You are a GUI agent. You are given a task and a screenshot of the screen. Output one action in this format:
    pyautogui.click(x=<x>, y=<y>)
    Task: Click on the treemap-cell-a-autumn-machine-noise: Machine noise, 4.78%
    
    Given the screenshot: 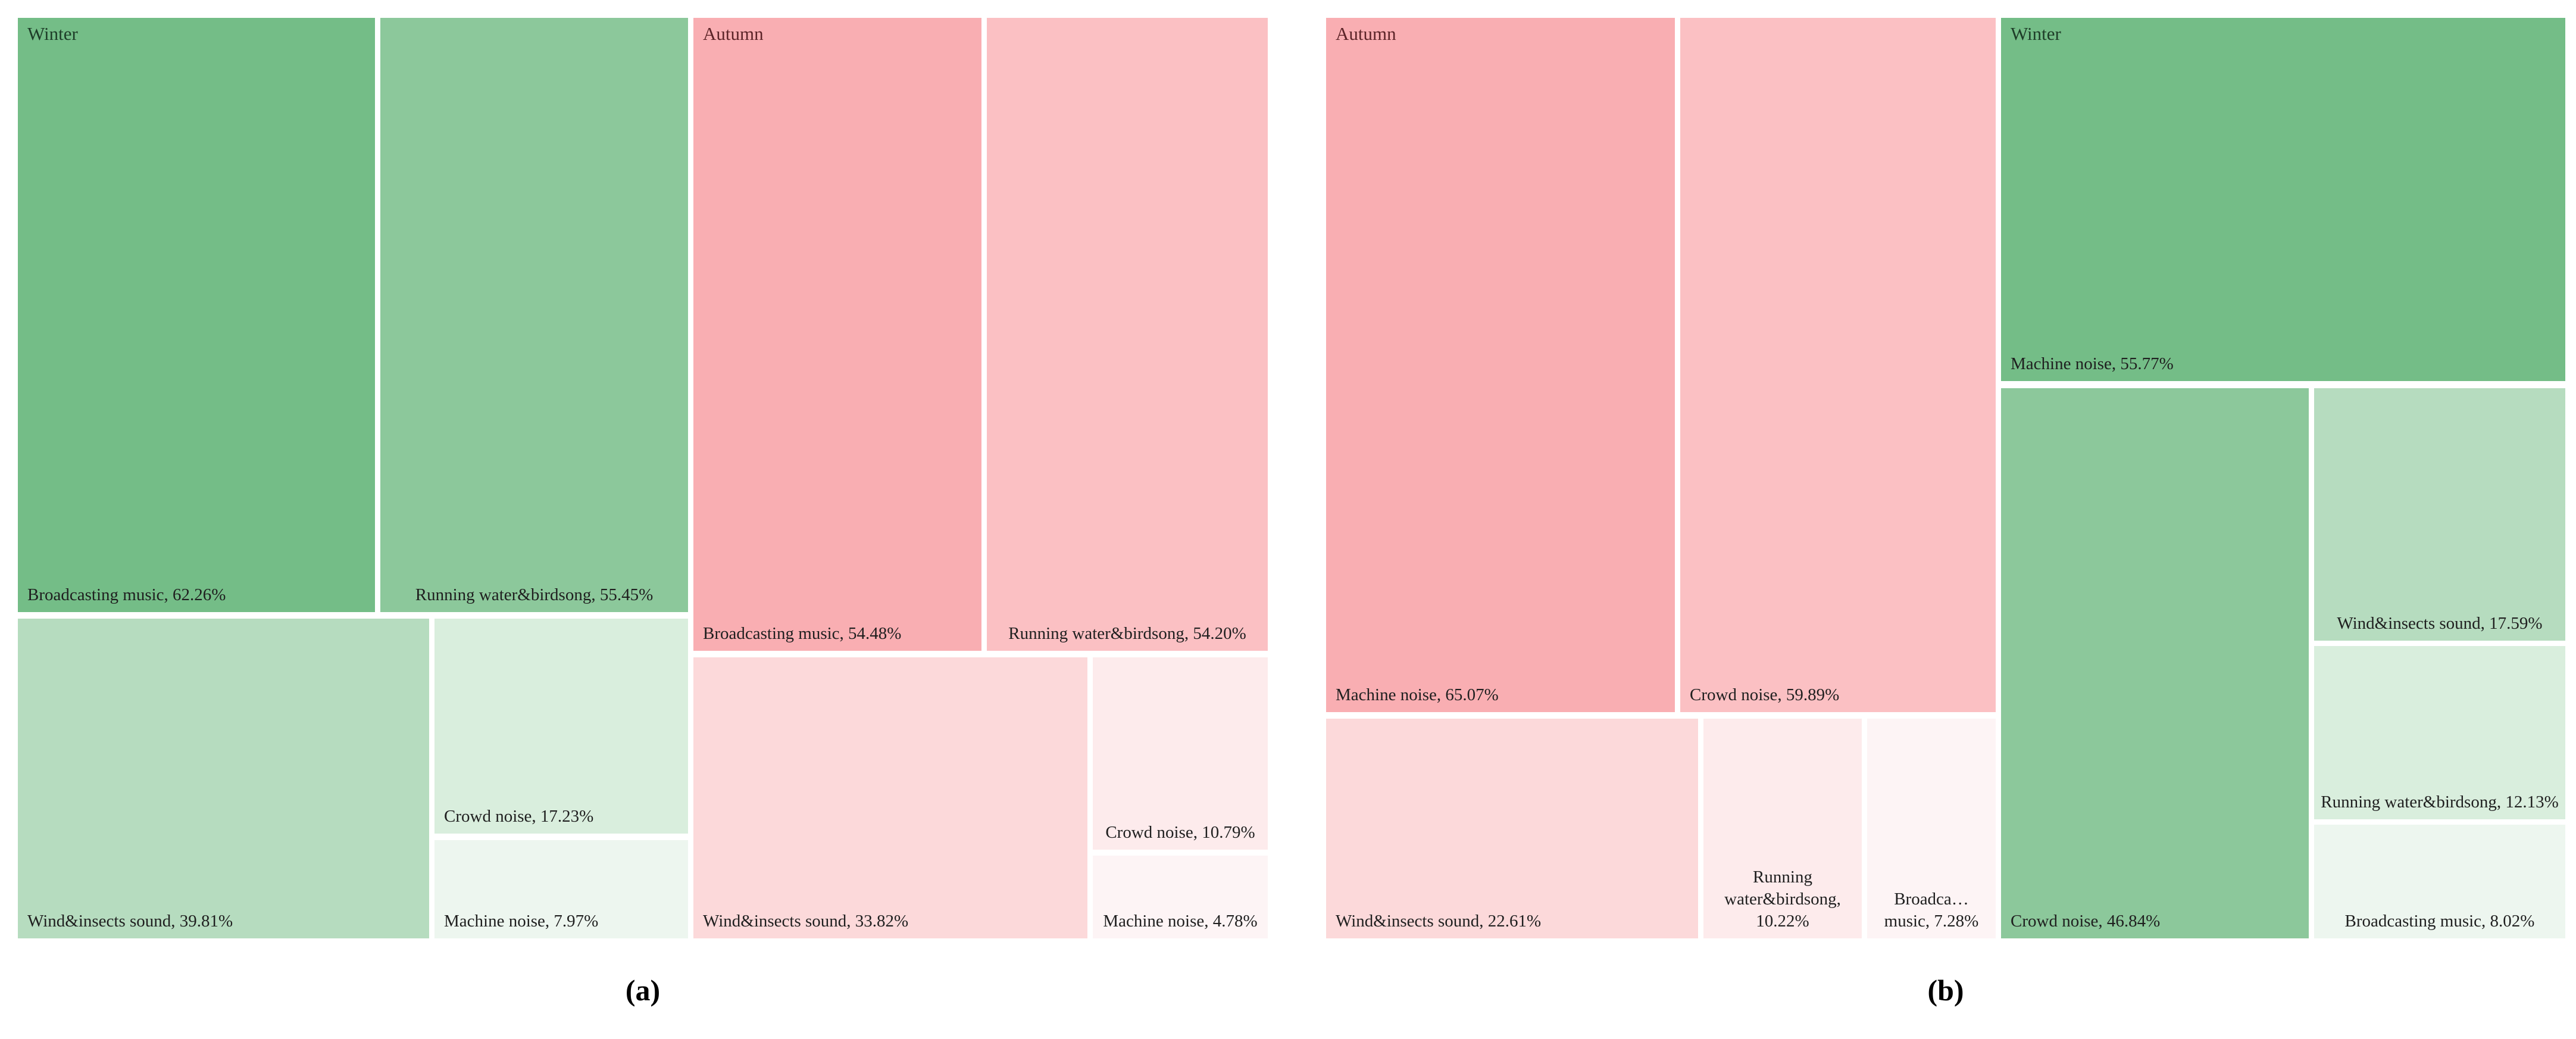 What is the action you would take?
    pyautogui.click(x=1180, y=897)
    